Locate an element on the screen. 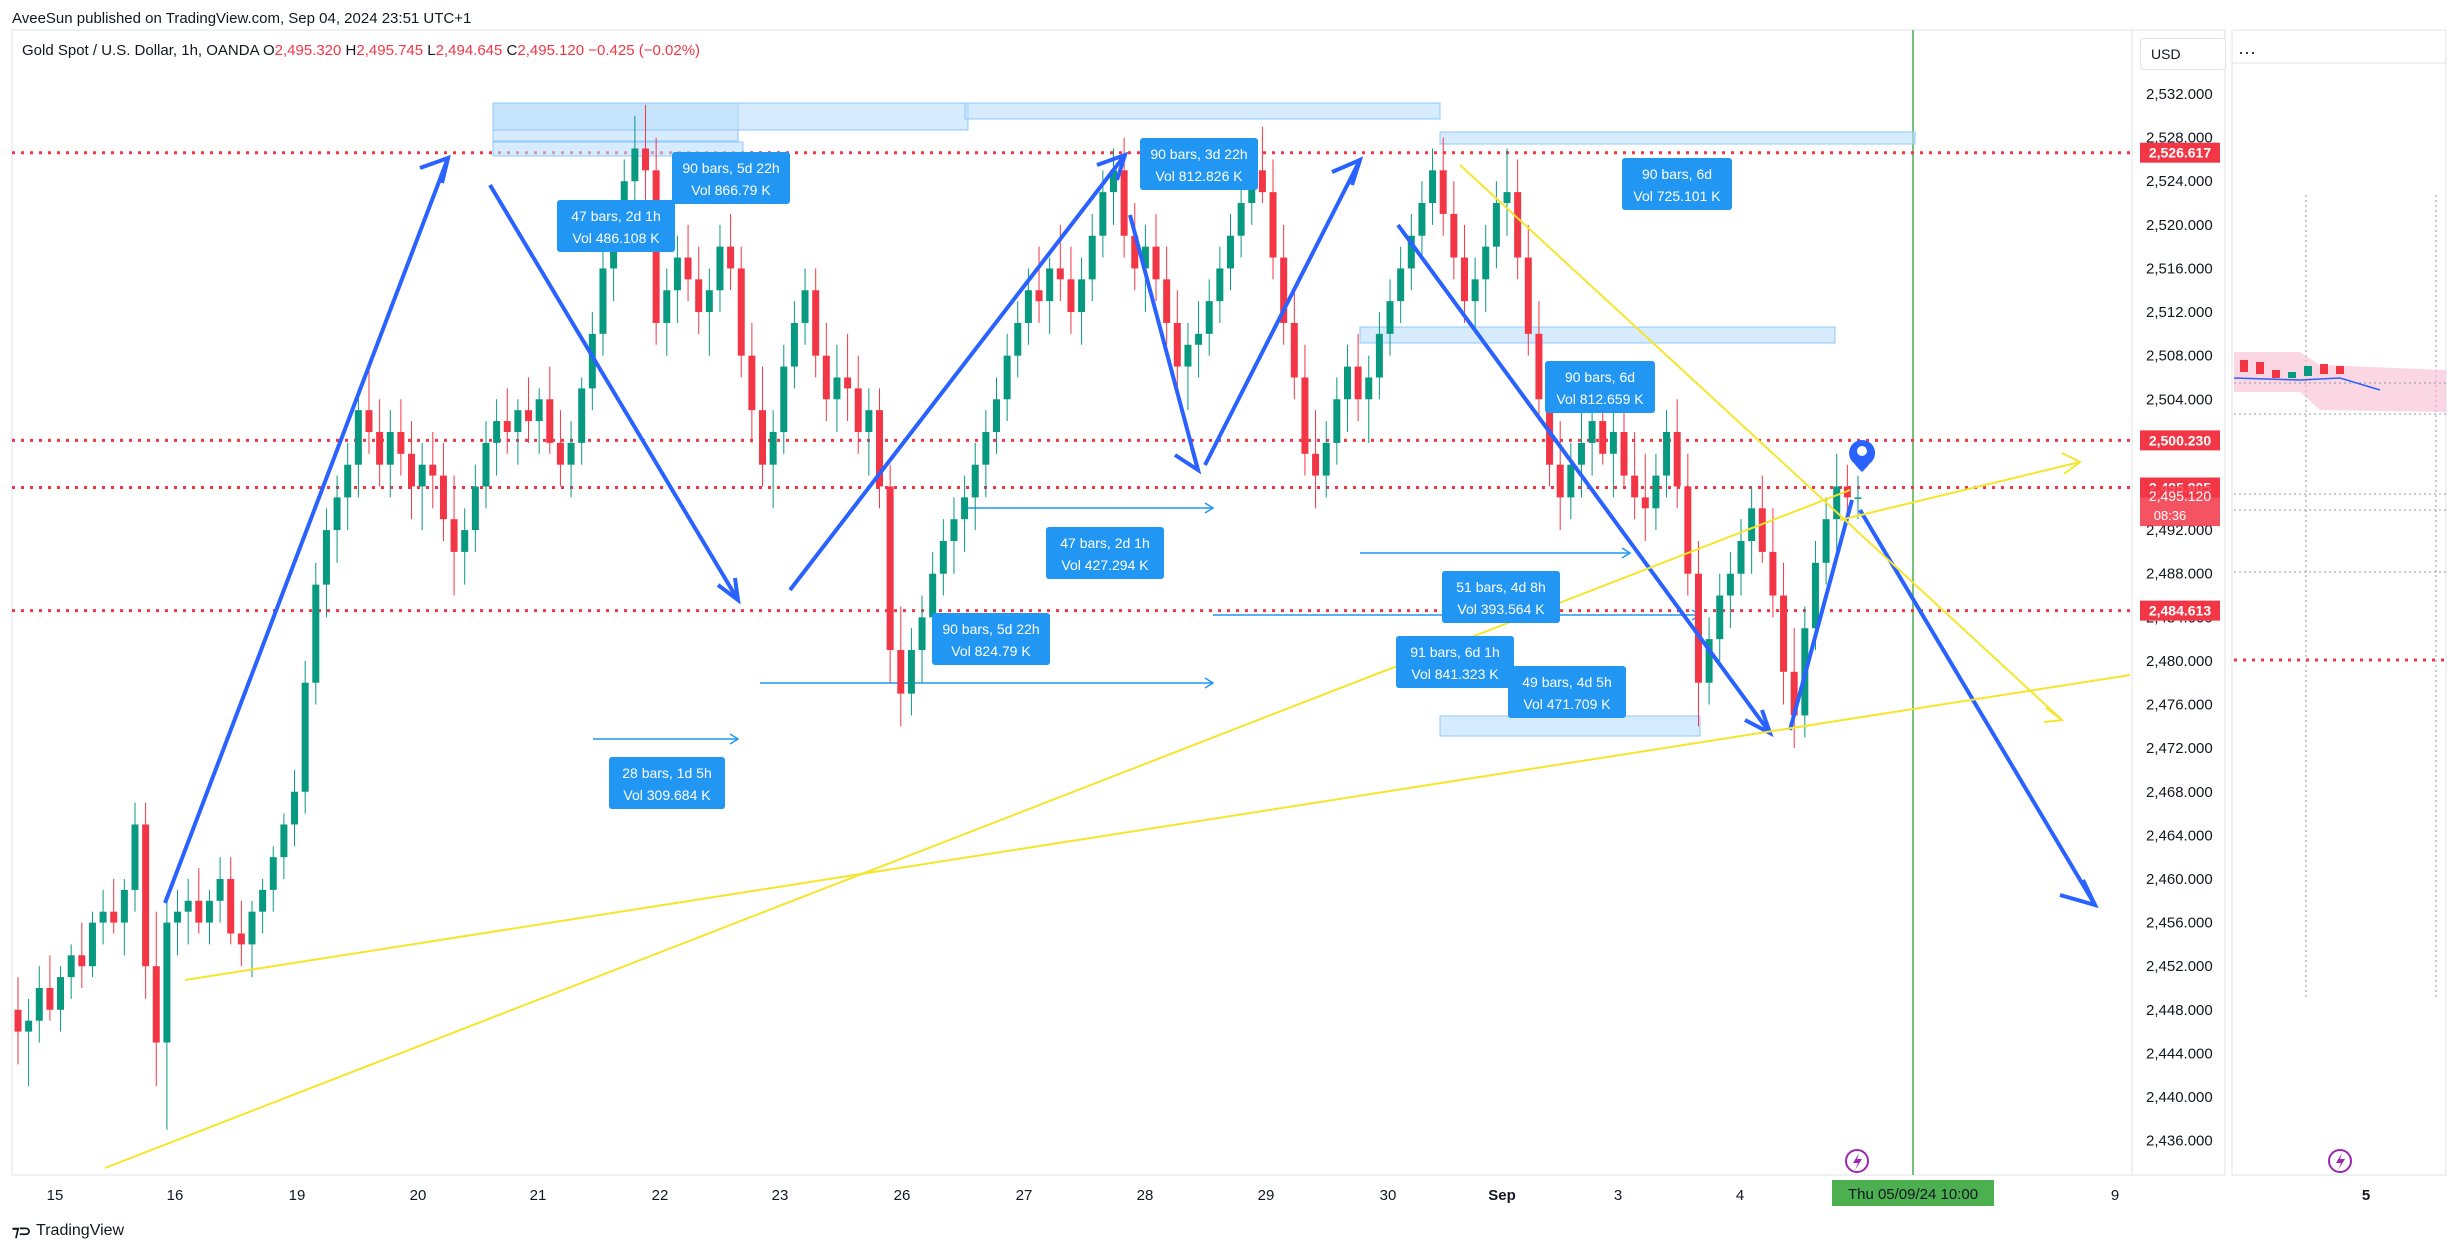  measure-label-line1: 47 bars, 2d 1h is located at coordinates (616, 216).